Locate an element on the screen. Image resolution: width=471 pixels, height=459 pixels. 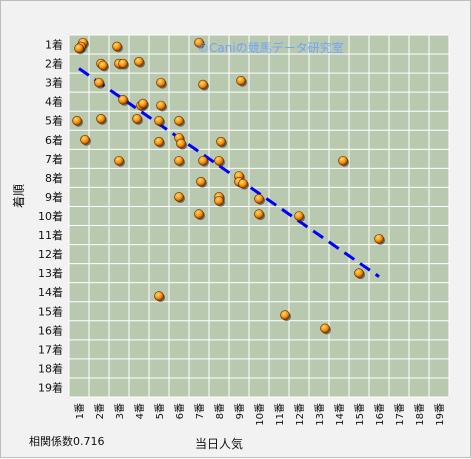
correlation-label: 相関係数0.716 is located at coordinates (67, 441).